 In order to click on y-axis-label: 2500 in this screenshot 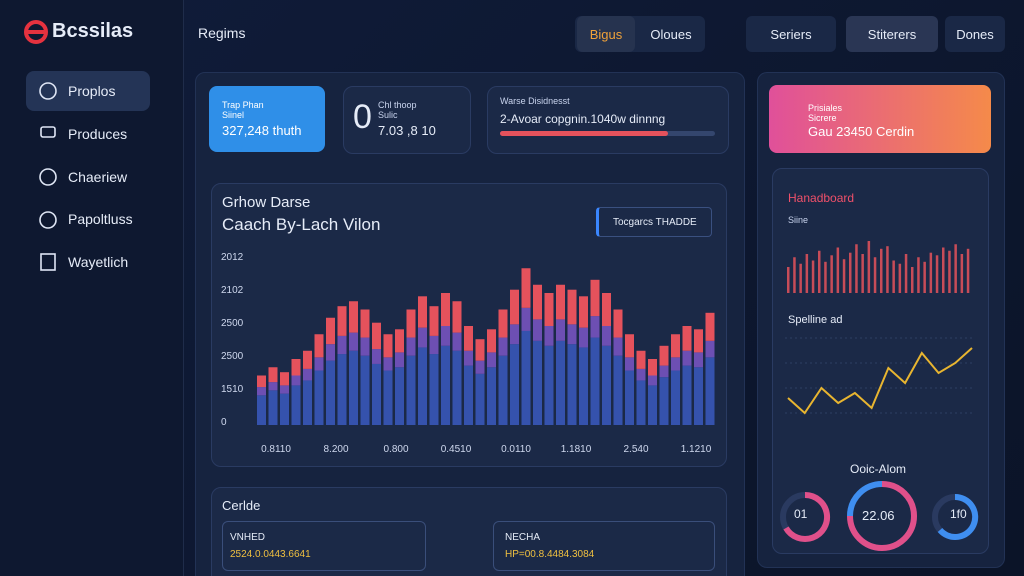, I will do `click(232, 323)`.